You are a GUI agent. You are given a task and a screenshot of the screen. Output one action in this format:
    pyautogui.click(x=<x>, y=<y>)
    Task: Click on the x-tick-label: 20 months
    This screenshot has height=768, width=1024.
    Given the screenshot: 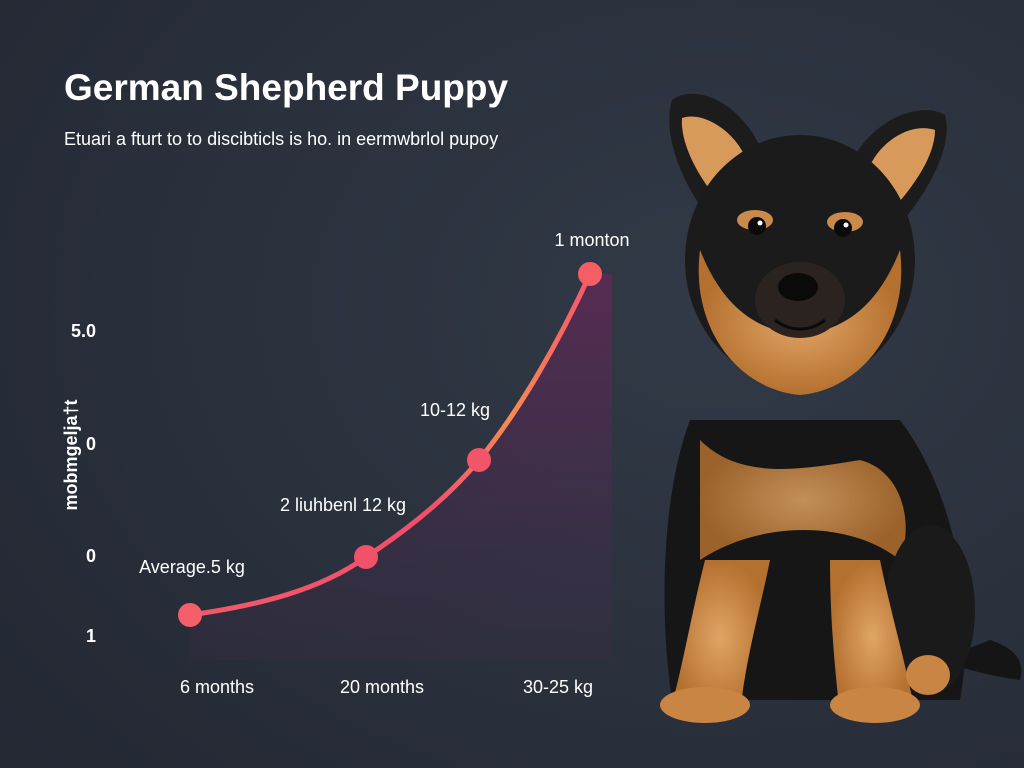 What is the action you would take?
    pyautogui.click(x=382, y=687)
    